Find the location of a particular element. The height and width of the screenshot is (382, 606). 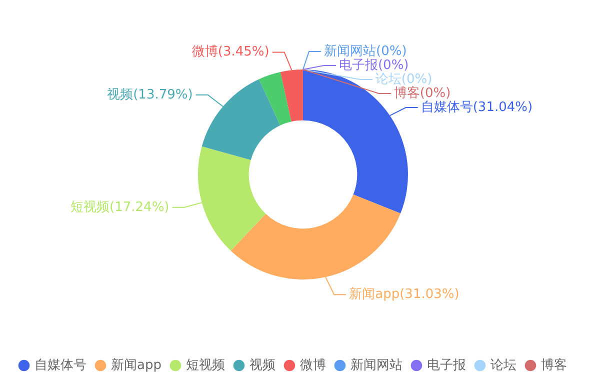

legend-label: 自媒体号 is located at coordinates (60, 365).